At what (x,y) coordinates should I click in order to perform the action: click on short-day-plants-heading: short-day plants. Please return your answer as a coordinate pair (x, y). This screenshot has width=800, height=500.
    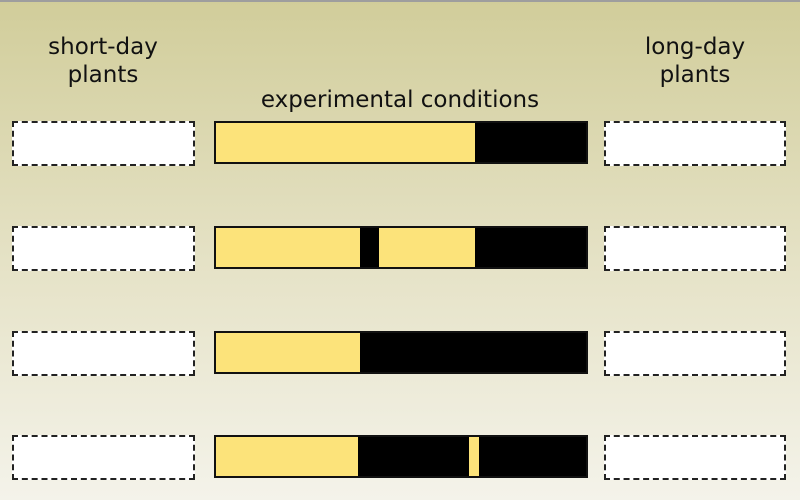
    Looking at the image, I should click on (103, 61).